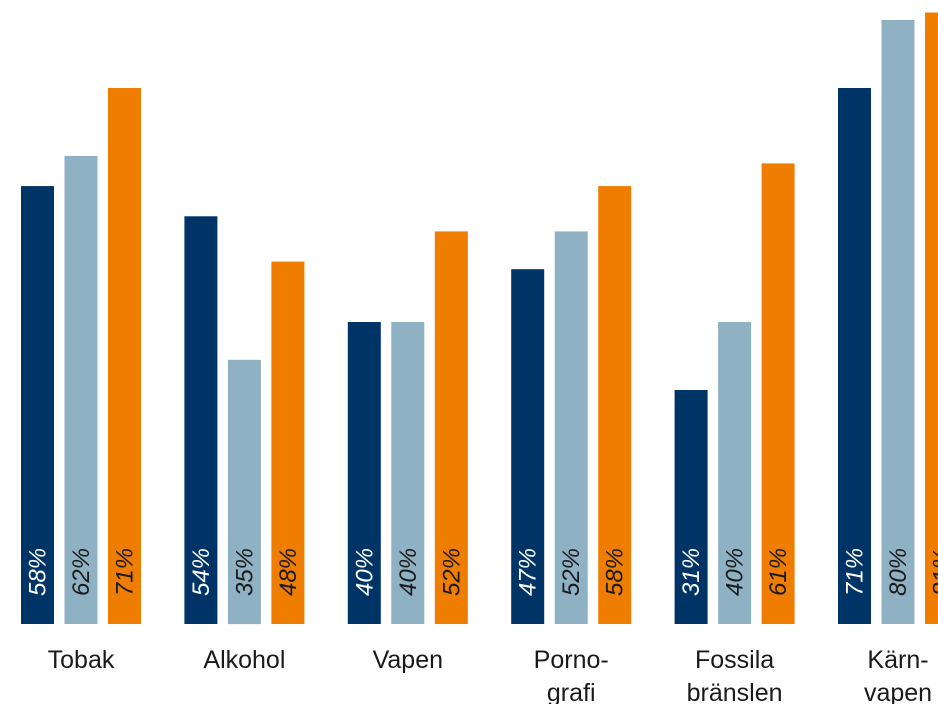 Image resolution: width=938 pixels, height=704 pixels. What do you see at coordinates (691, 572) in the screenshot?
I see `bar-value-label: 31%` at bounding box center [691, 572].